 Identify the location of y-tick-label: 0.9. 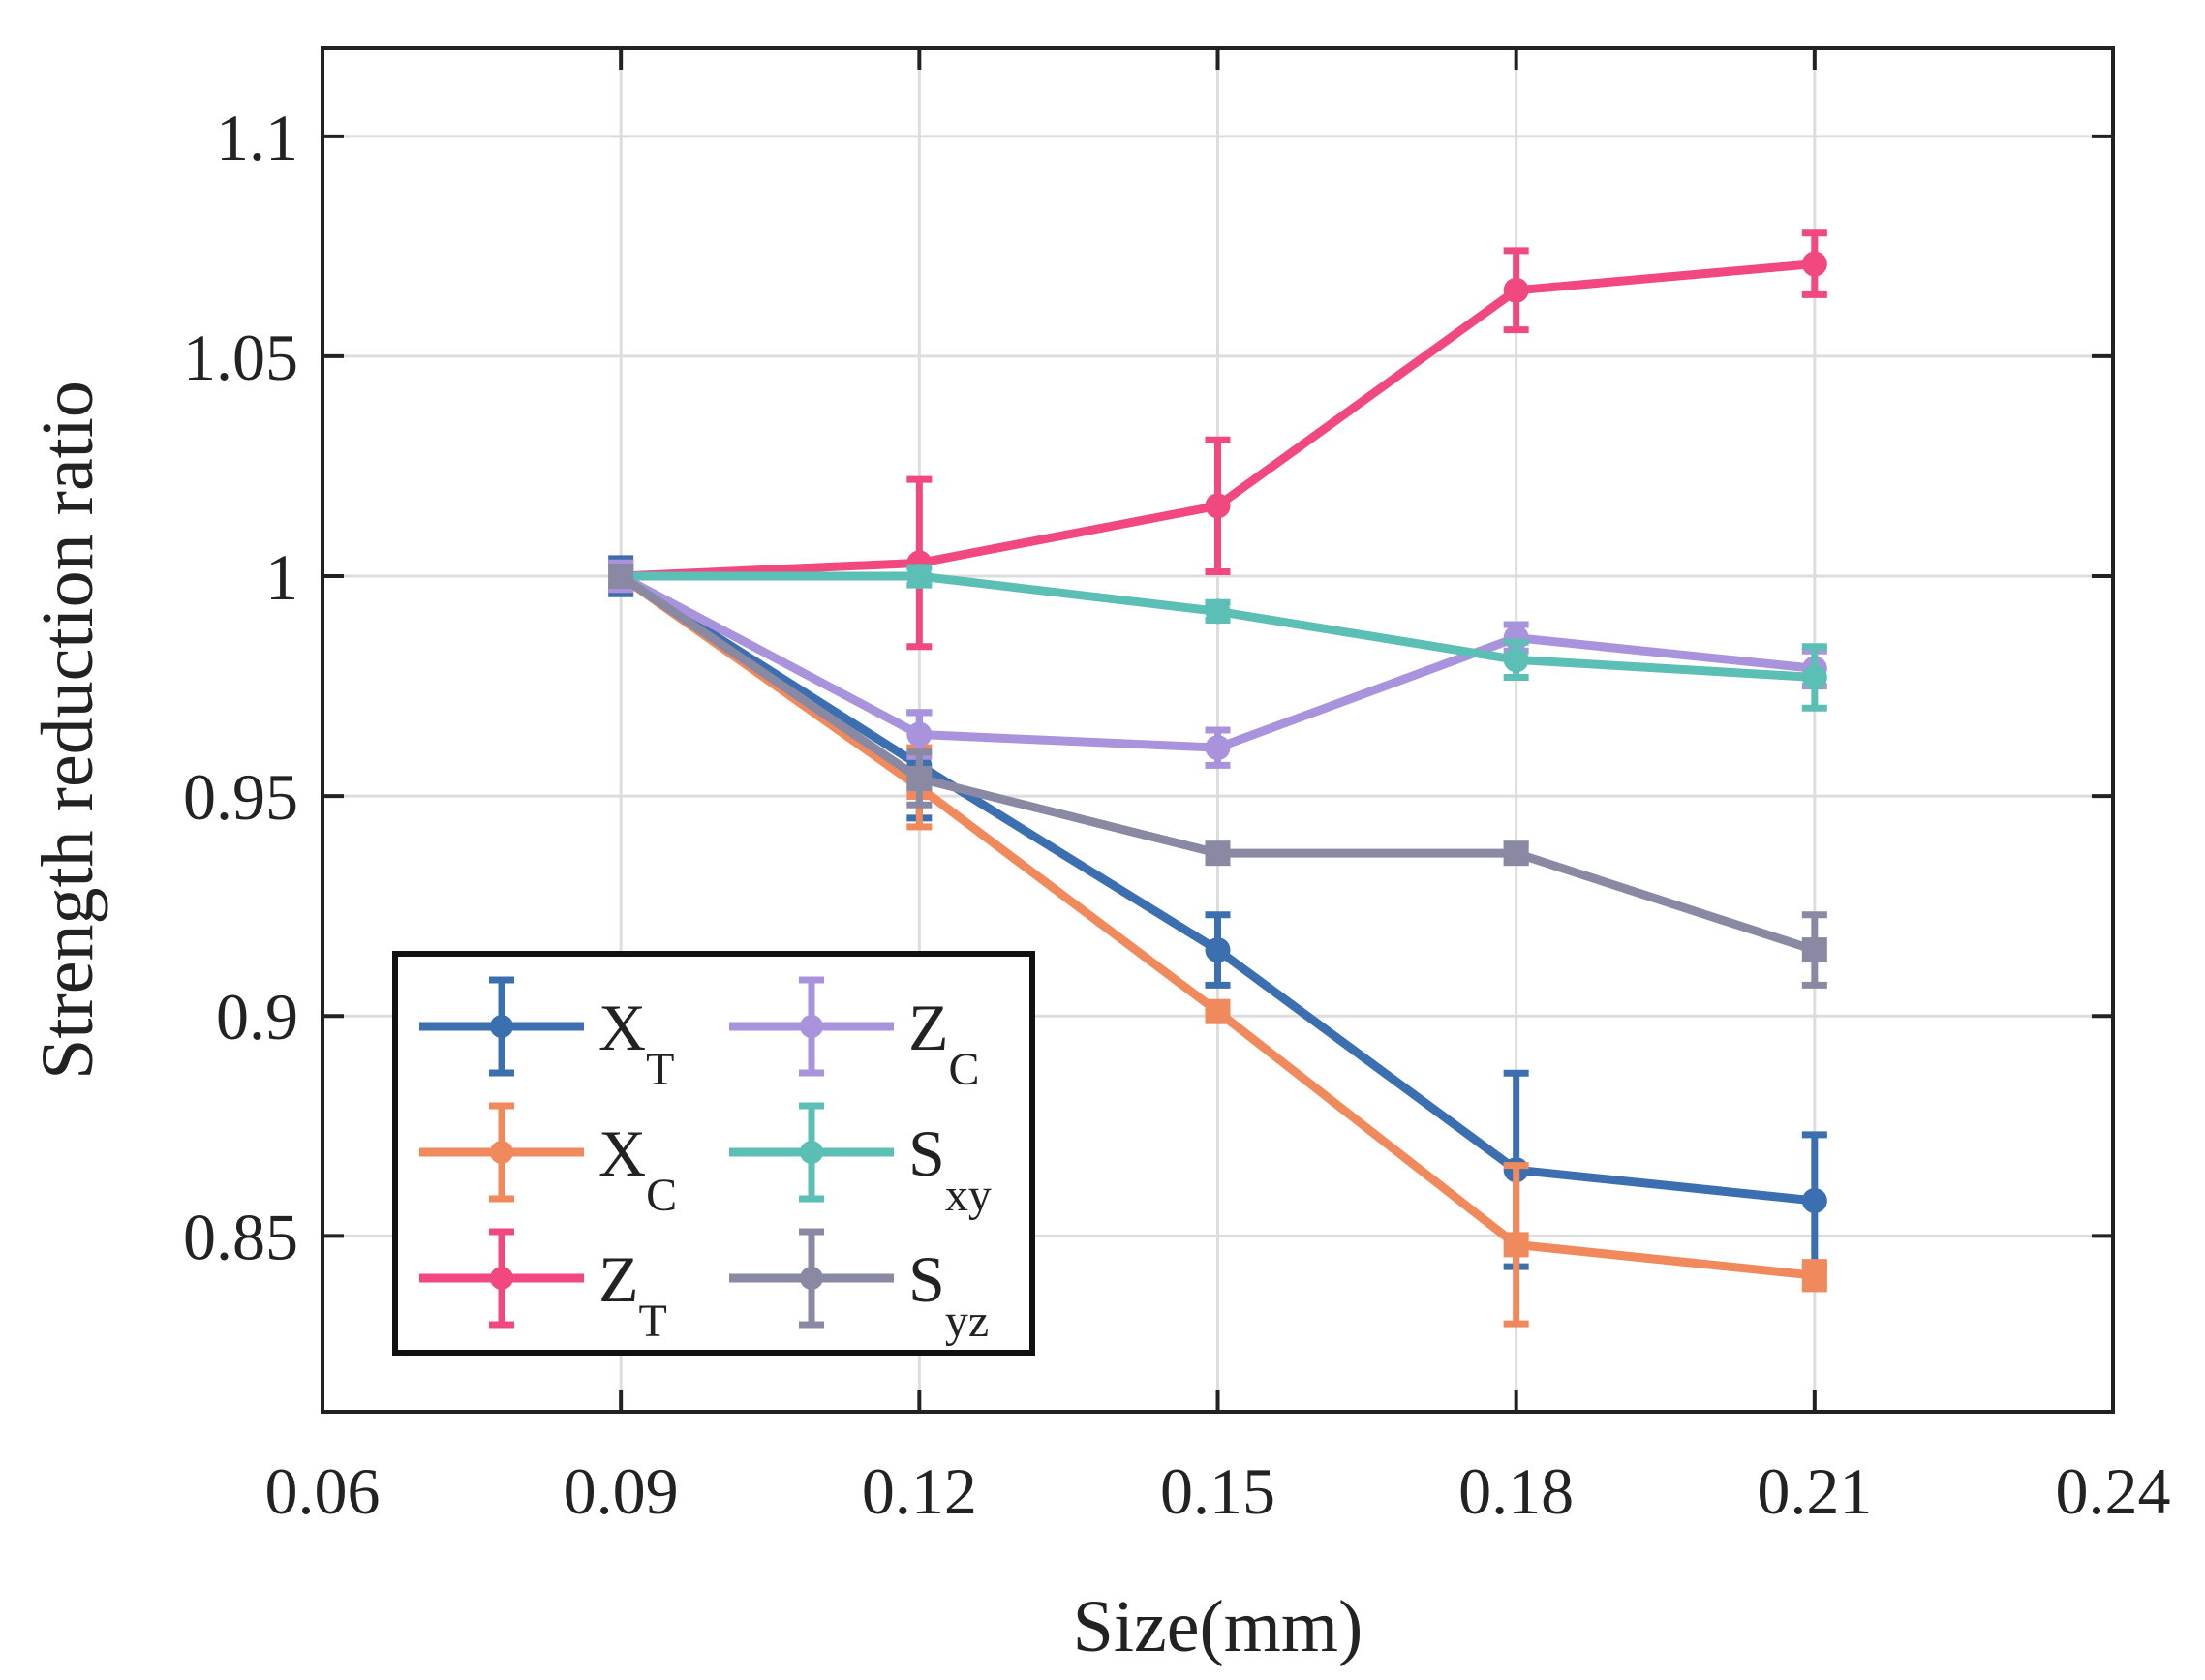
(257, 1017).